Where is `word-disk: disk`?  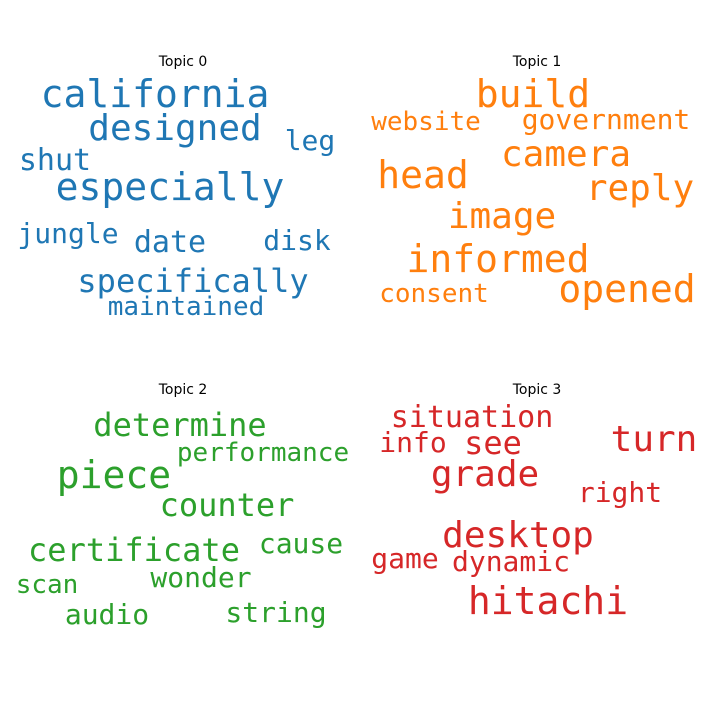 word-disk: disk is located at coordinates (297, 240).